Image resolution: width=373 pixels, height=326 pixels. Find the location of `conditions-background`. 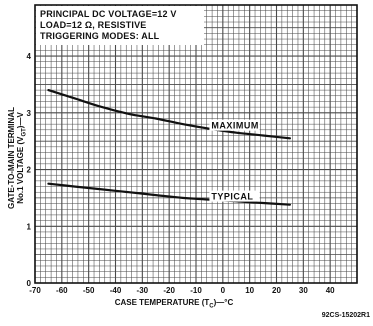

conditions-background is located at coordinates (120, 25).